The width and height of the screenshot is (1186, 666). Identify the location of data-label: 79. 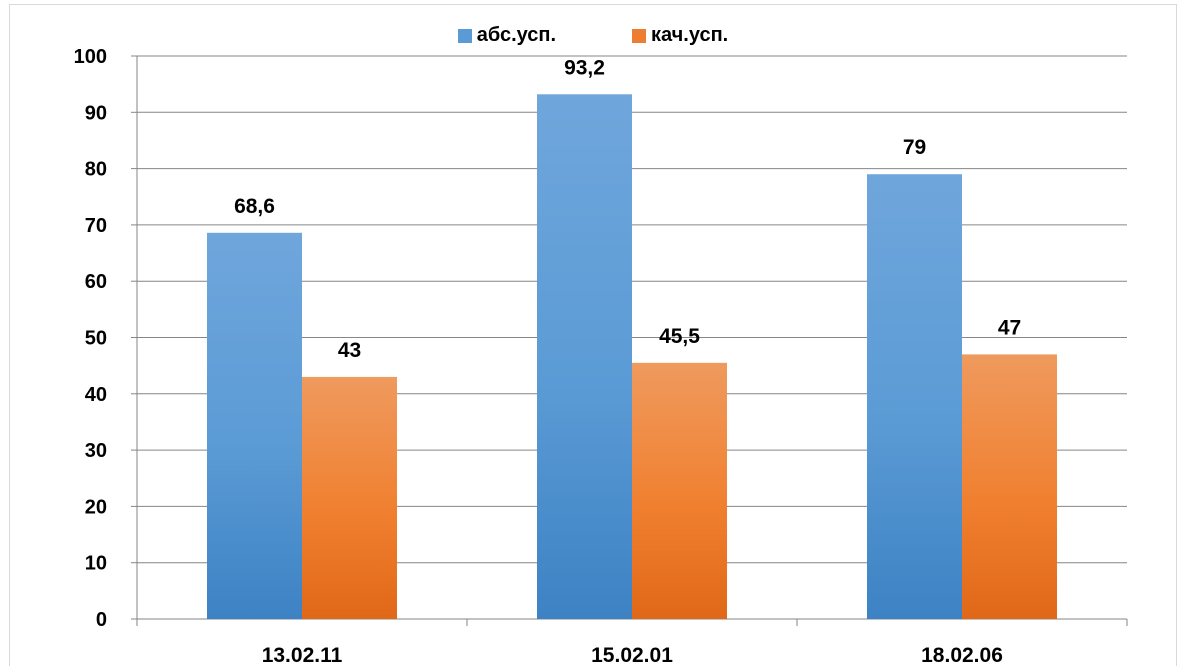
(914, 147).